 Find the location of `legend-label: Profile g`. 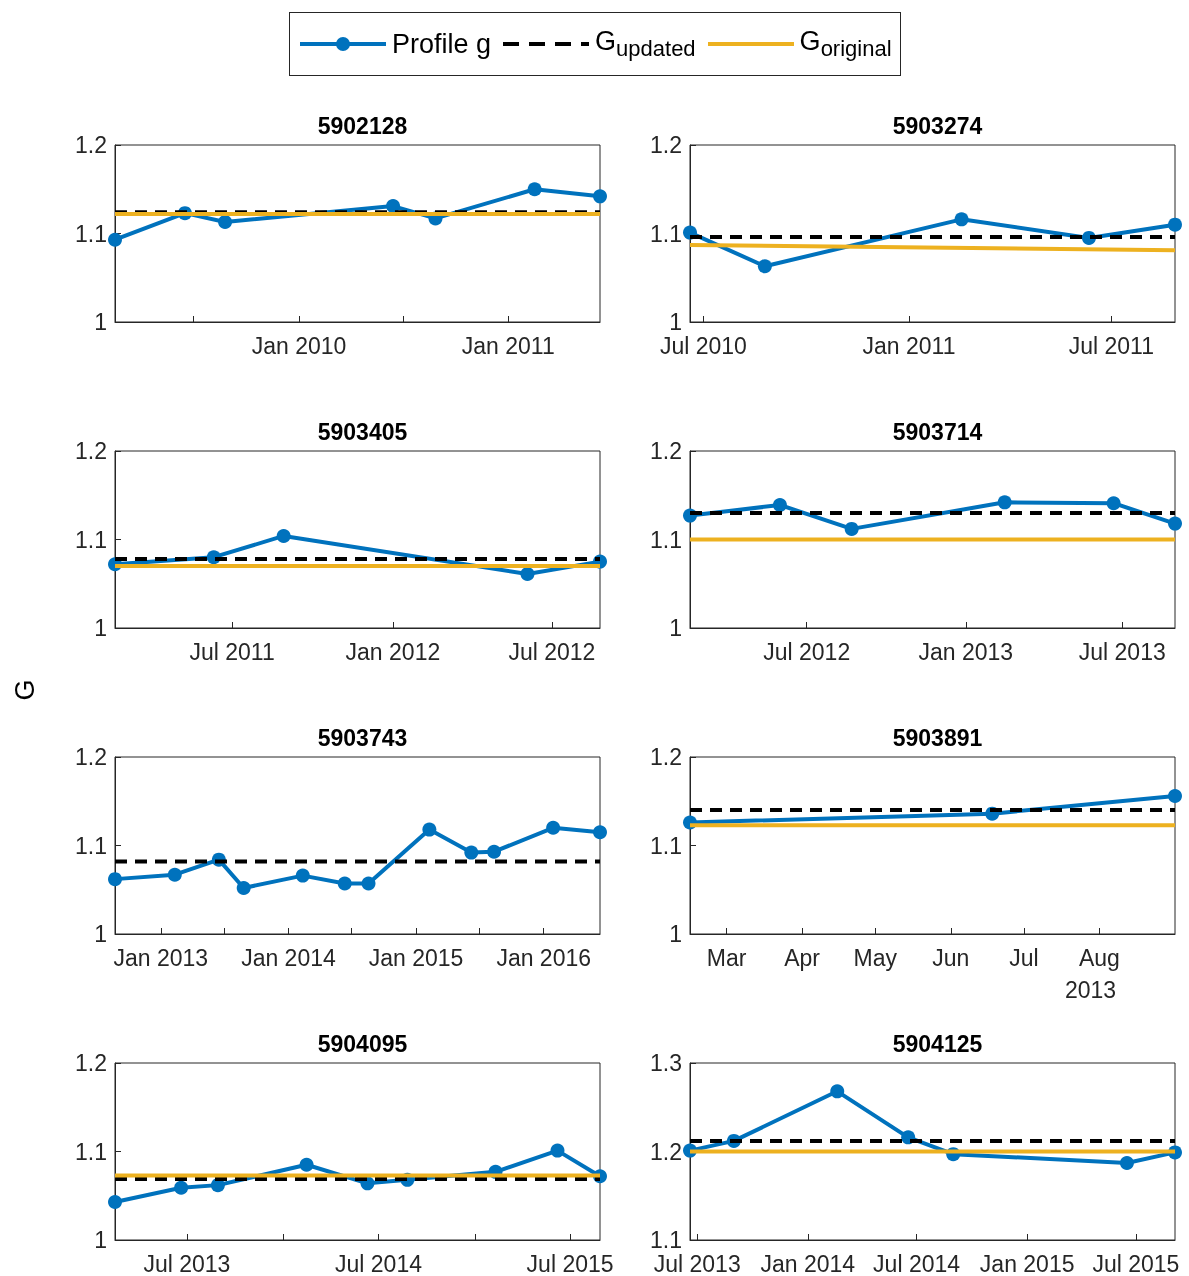

legend-label: Profile g is located at coordinates (442, 44).